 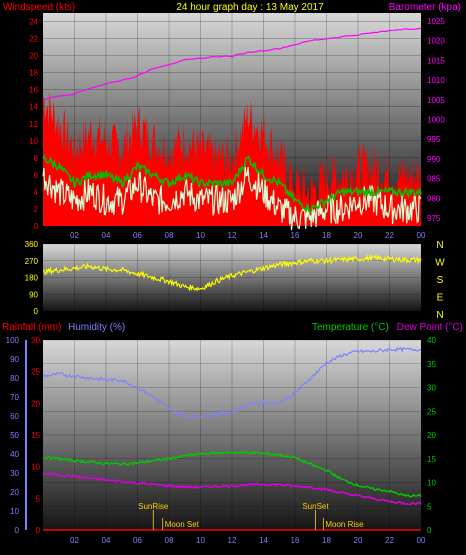 I want to click on direction-panel-series, so click(x=232, y=272).